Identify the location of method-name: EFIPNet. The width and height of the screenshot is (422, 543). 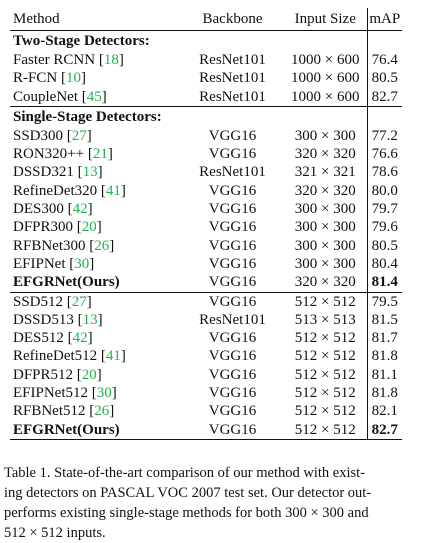
(39, 263).